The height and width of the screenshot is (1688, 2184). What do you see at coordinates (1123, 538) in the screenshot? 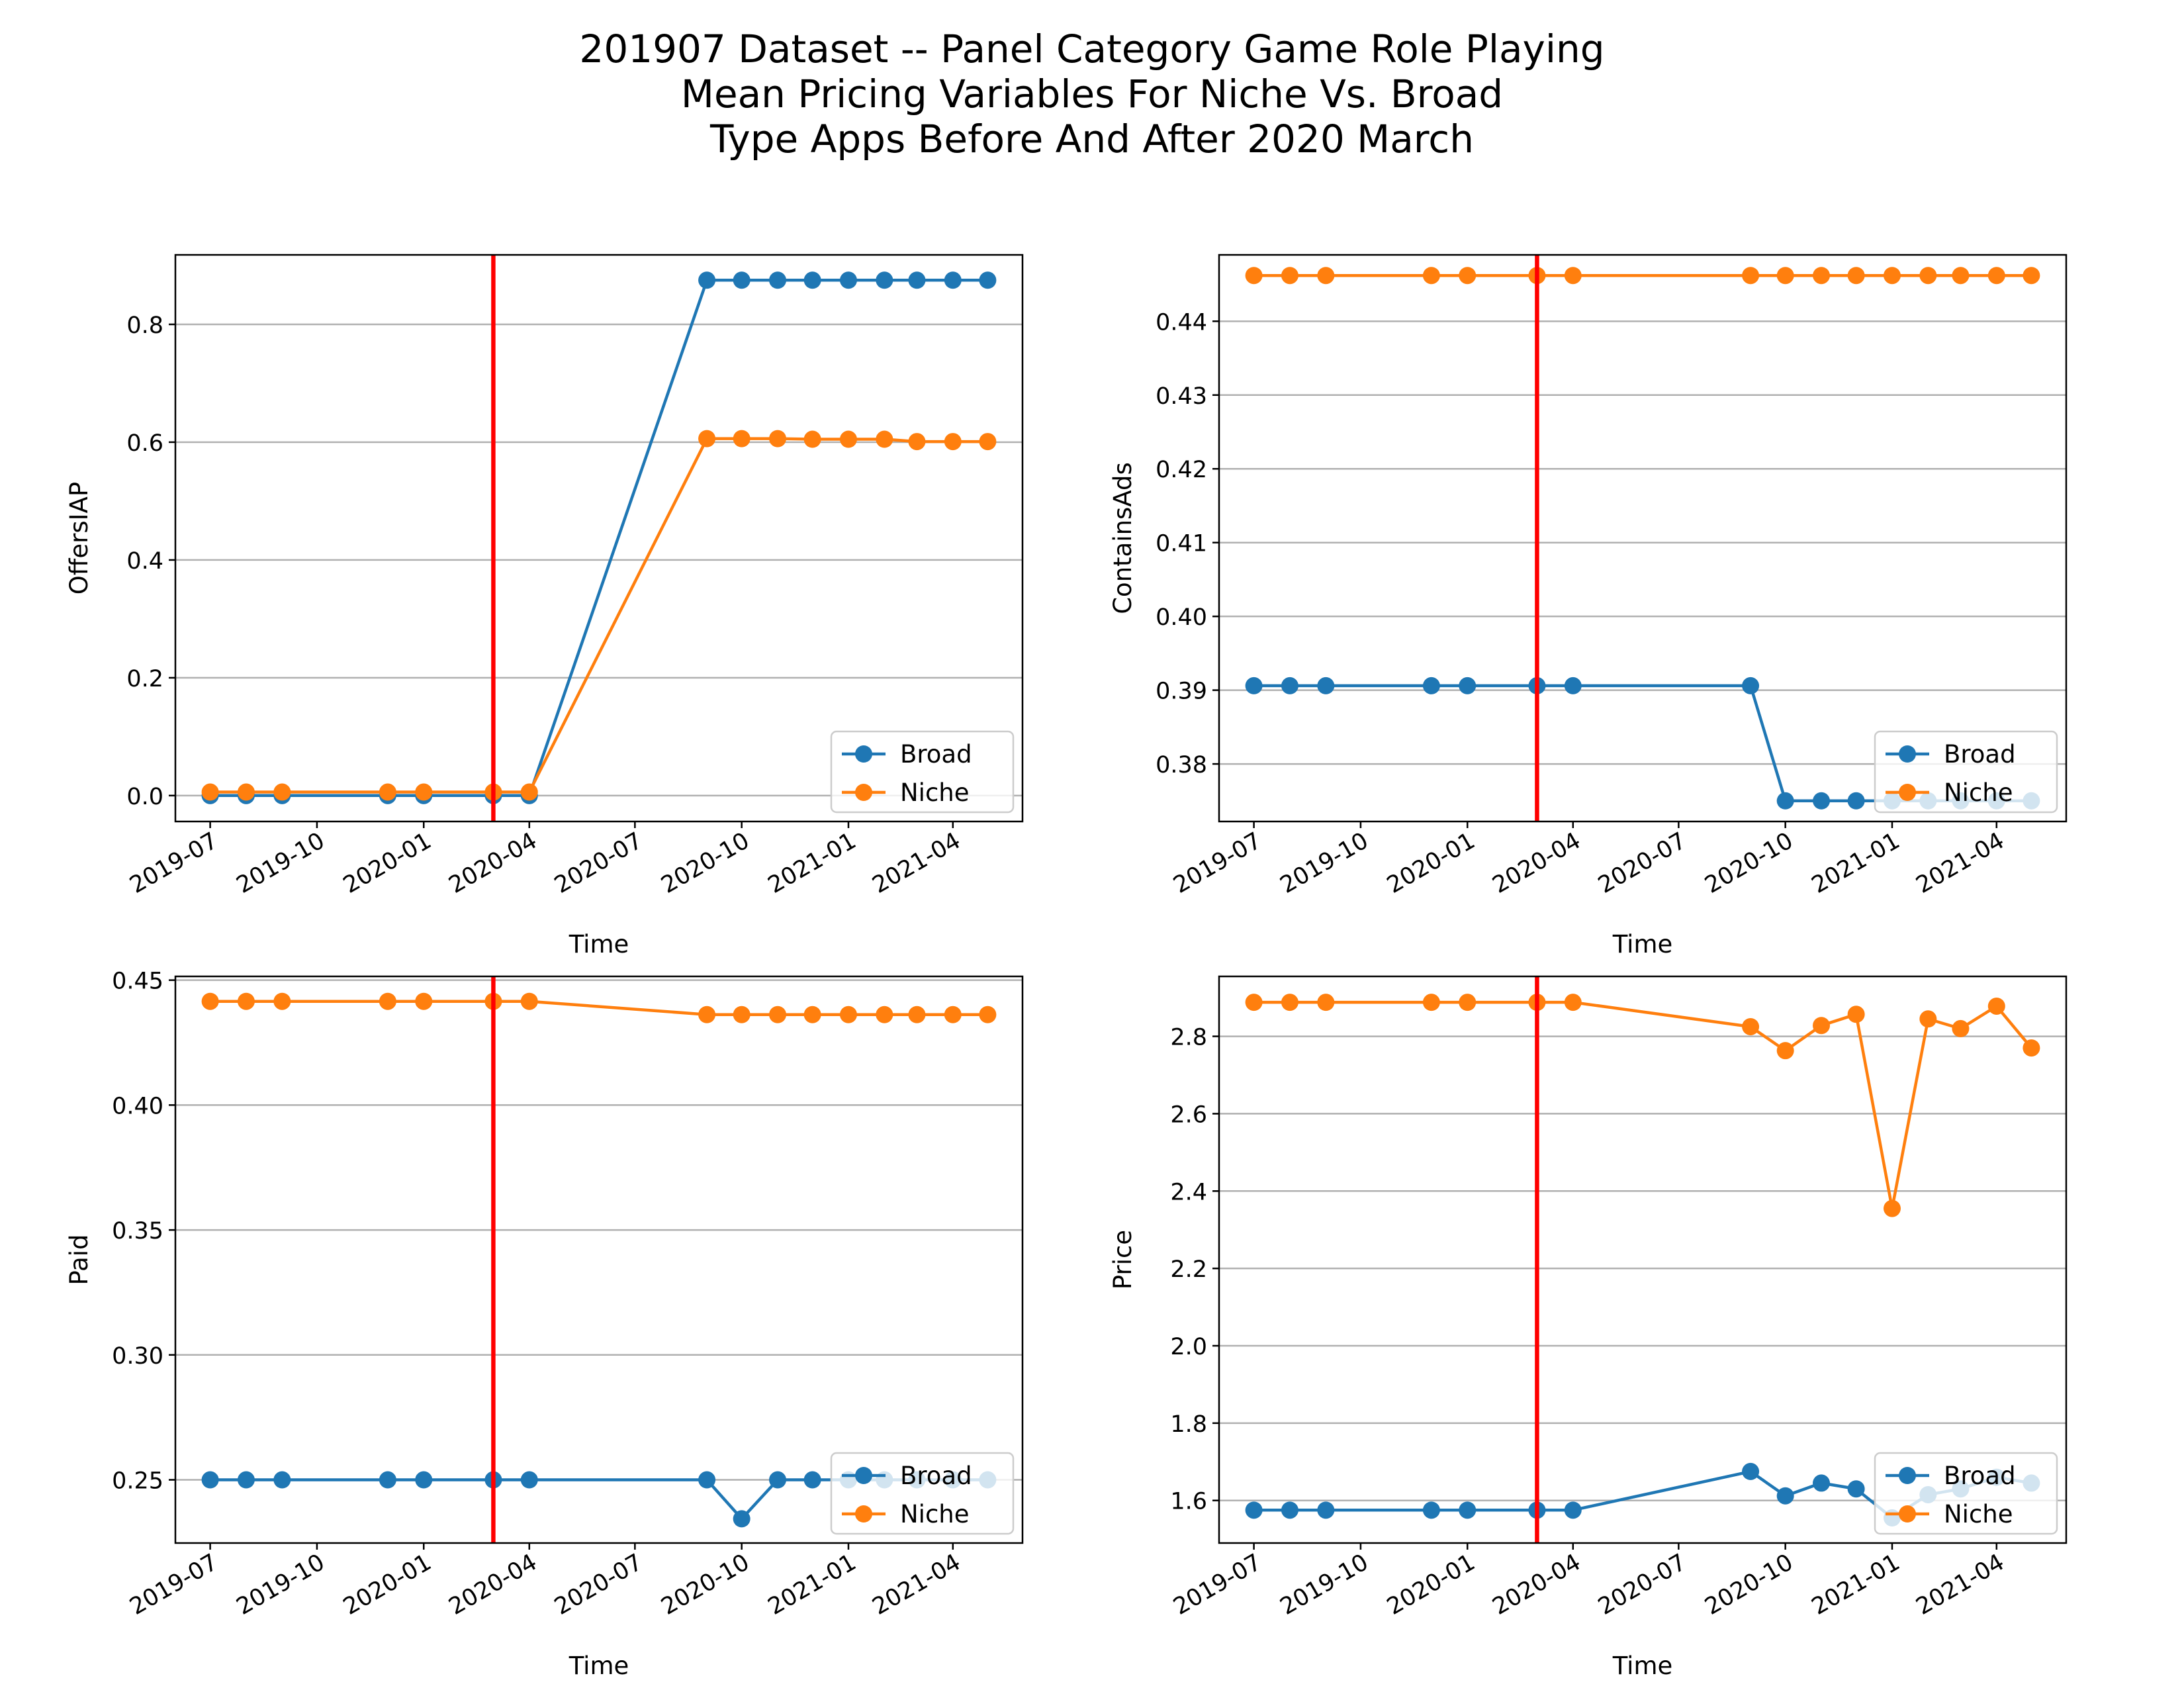
I see `y-axis-label: ContainsAds` at bounding box center [1123, 538].